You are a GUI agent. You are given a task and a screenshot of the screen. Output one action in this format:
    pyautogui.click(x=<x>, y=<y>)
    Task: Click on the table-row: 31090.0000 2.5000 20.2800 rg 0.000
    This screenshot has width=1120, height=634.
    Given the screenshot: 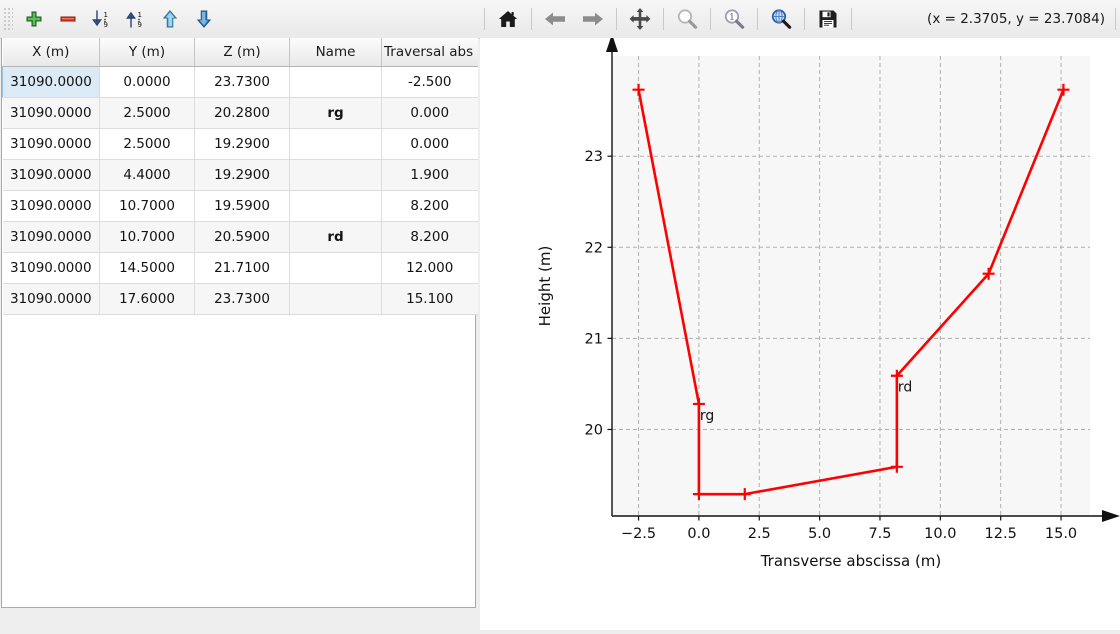 What is the action you would take?
    pyautogui.click(x=240, y=113)
    